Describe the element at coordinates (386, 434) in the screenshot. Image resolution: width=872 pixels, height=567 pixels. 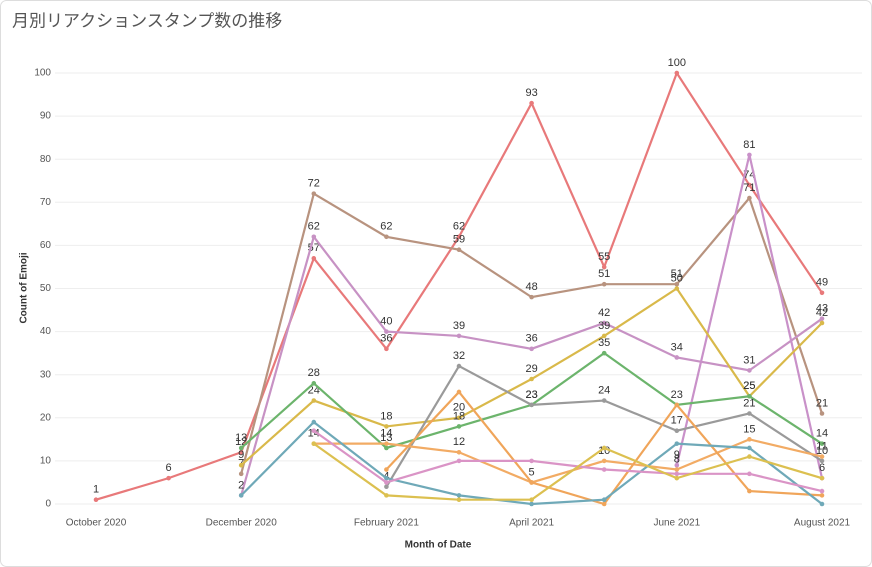
I see `data-label: 14` at that location.